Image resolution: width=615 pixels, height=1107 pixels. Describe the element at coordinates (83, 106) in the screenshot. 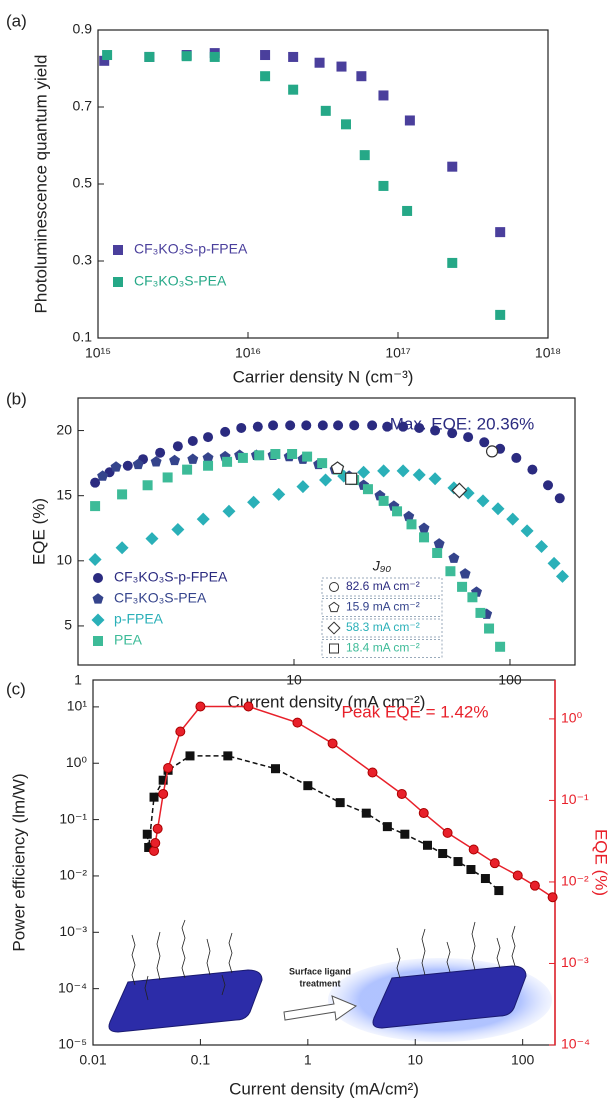

I see `y-tick-label: 0.7` at that location.